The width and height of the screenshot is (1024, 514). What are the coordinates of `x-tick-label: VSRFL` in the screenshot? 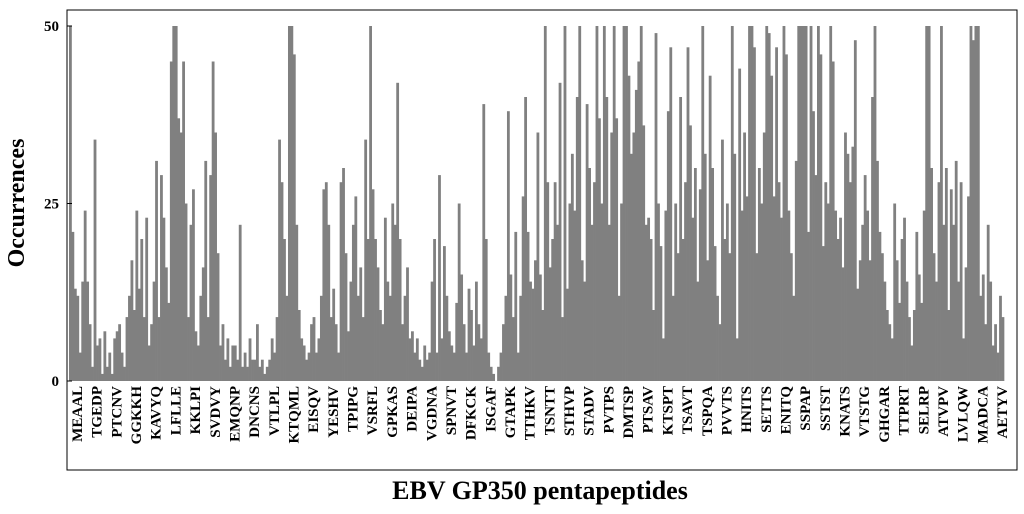 It's located at (373, 410).